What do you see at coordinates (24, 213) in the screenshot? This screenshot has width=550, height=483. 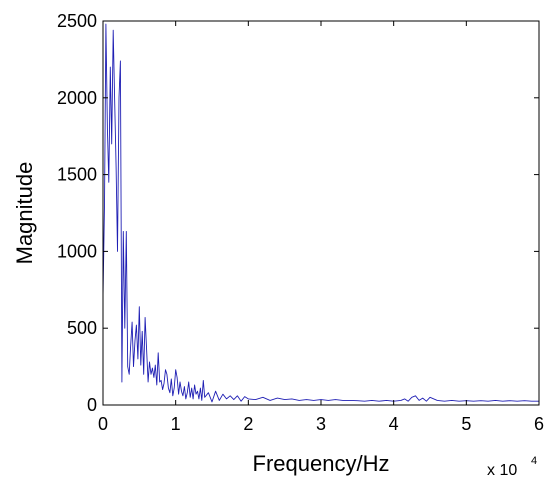 I see `y-axis-title: Magnitude` at bounding box center [24, 213].